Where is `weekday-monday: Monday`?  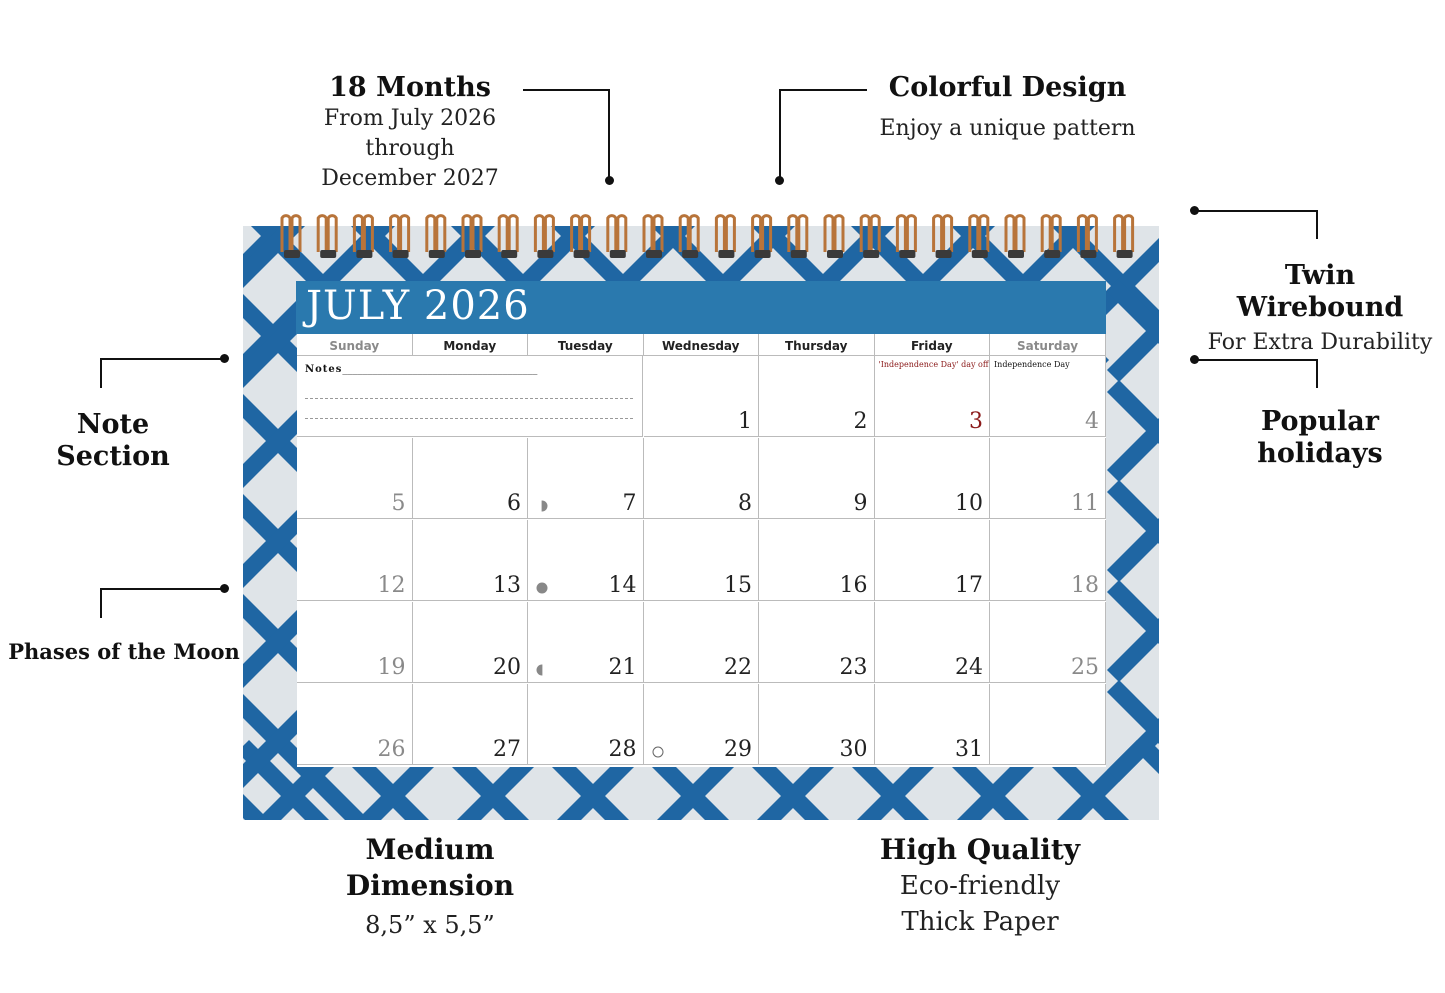 weekday-monday: Monday is located at coordinates (470, 345).